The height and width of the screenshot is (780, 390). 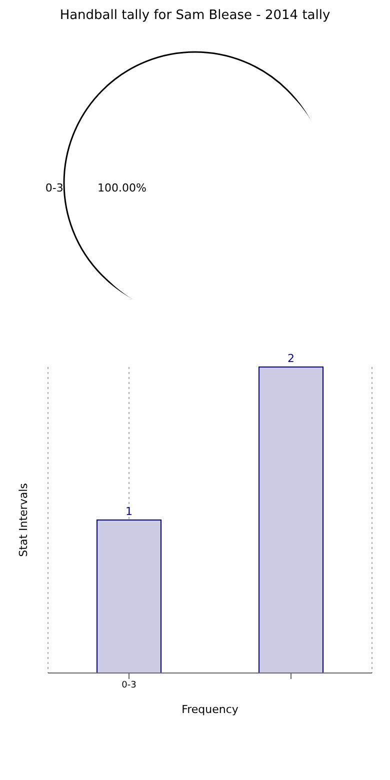 What do you see at coordinates (129, 511) in the screenshot?
I see `data-label: 1` at bounding box center [129, 511].